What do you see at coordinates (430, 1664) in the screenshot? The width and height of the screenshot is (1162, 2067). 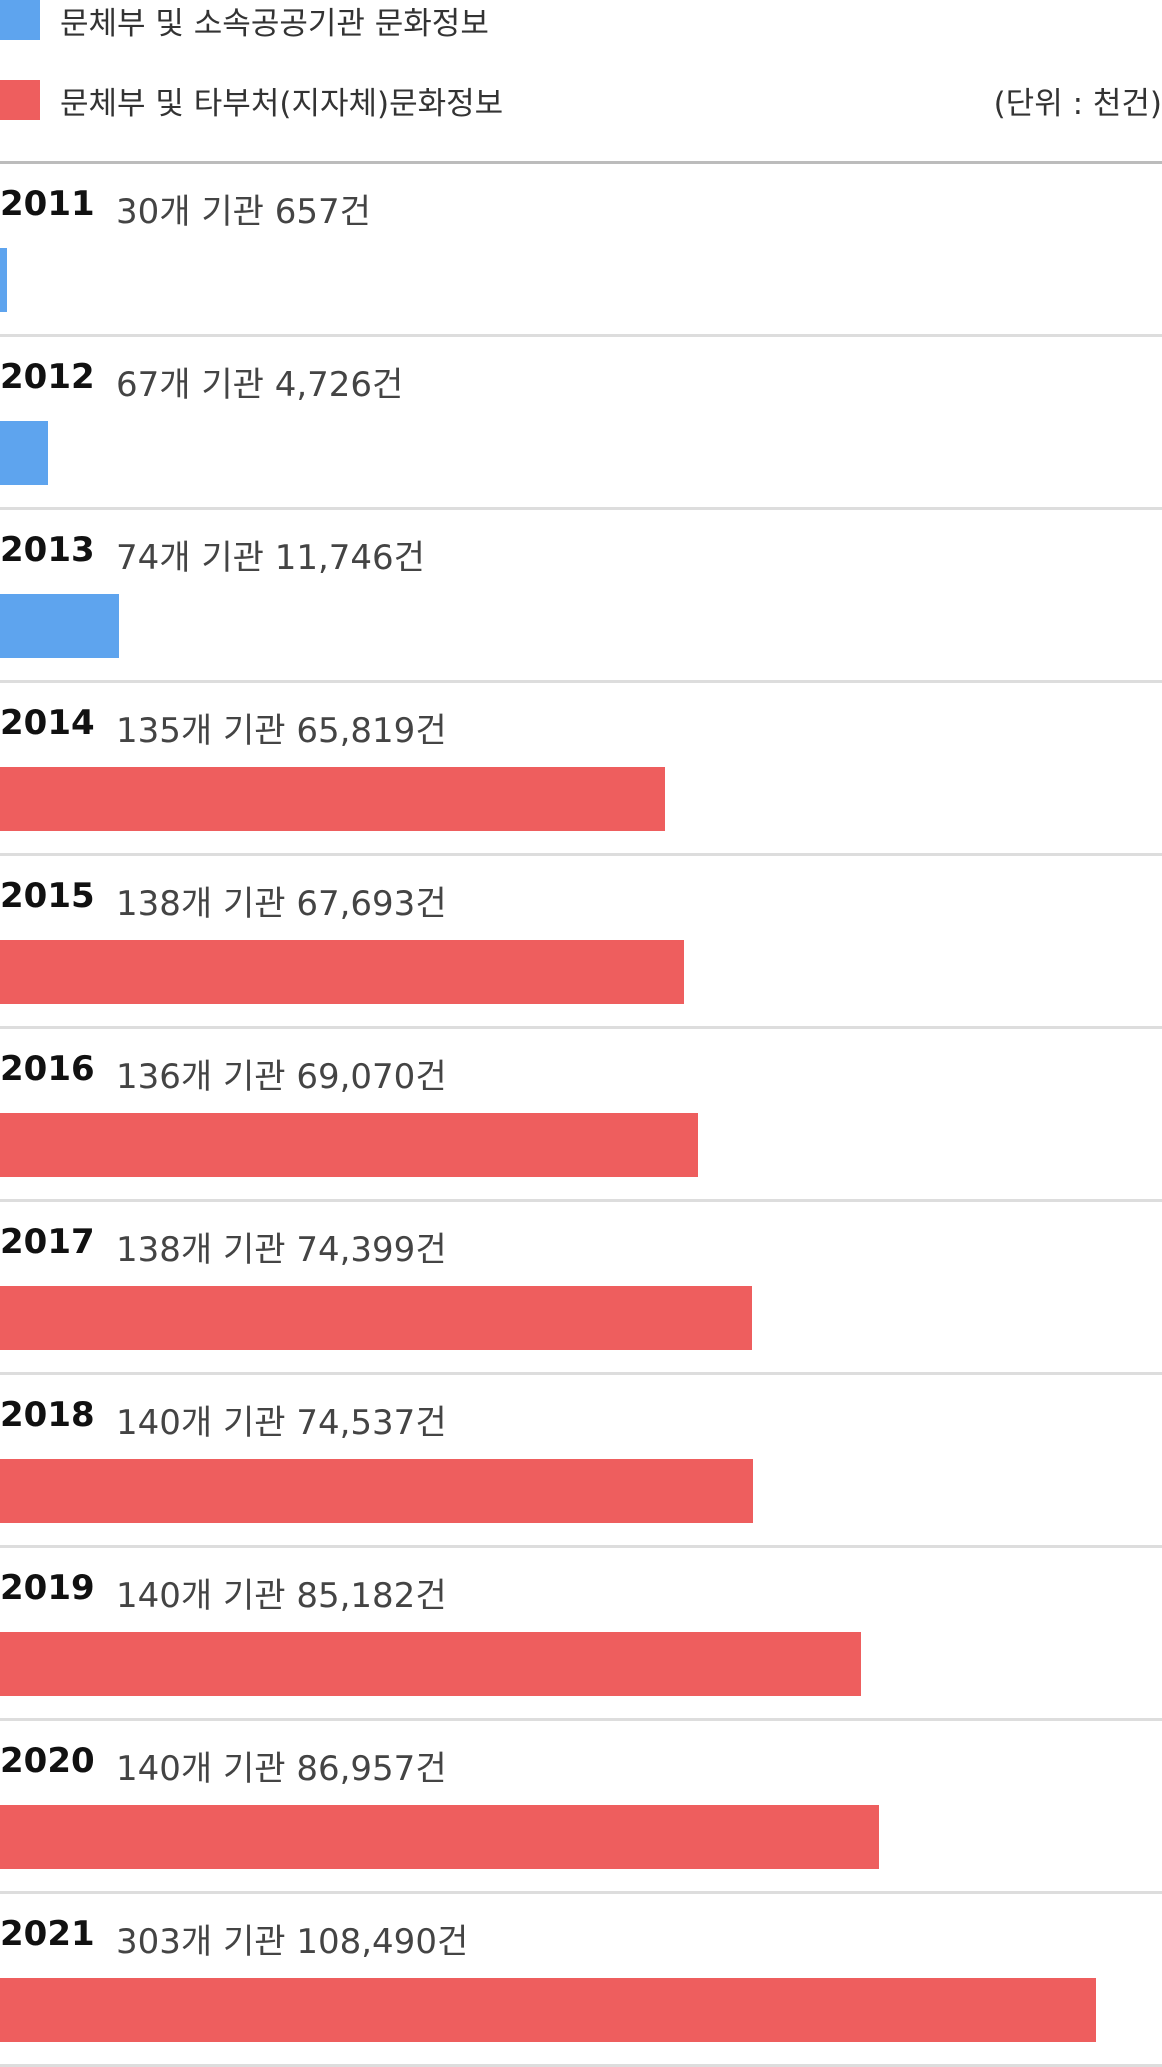 I see `bar-2019` at bounding box center [430, 1664].